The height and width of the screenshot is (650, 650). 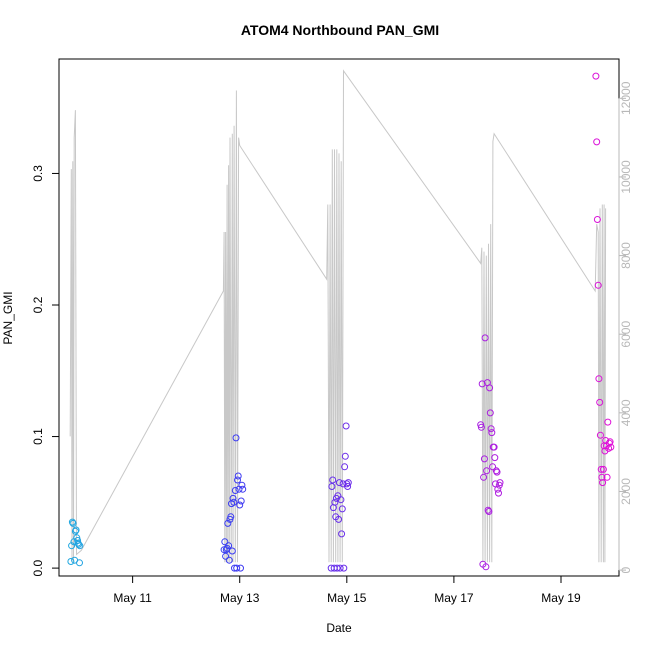 I want to click on y-axis-label: PAN_GMI, so click(x=8, y=317).